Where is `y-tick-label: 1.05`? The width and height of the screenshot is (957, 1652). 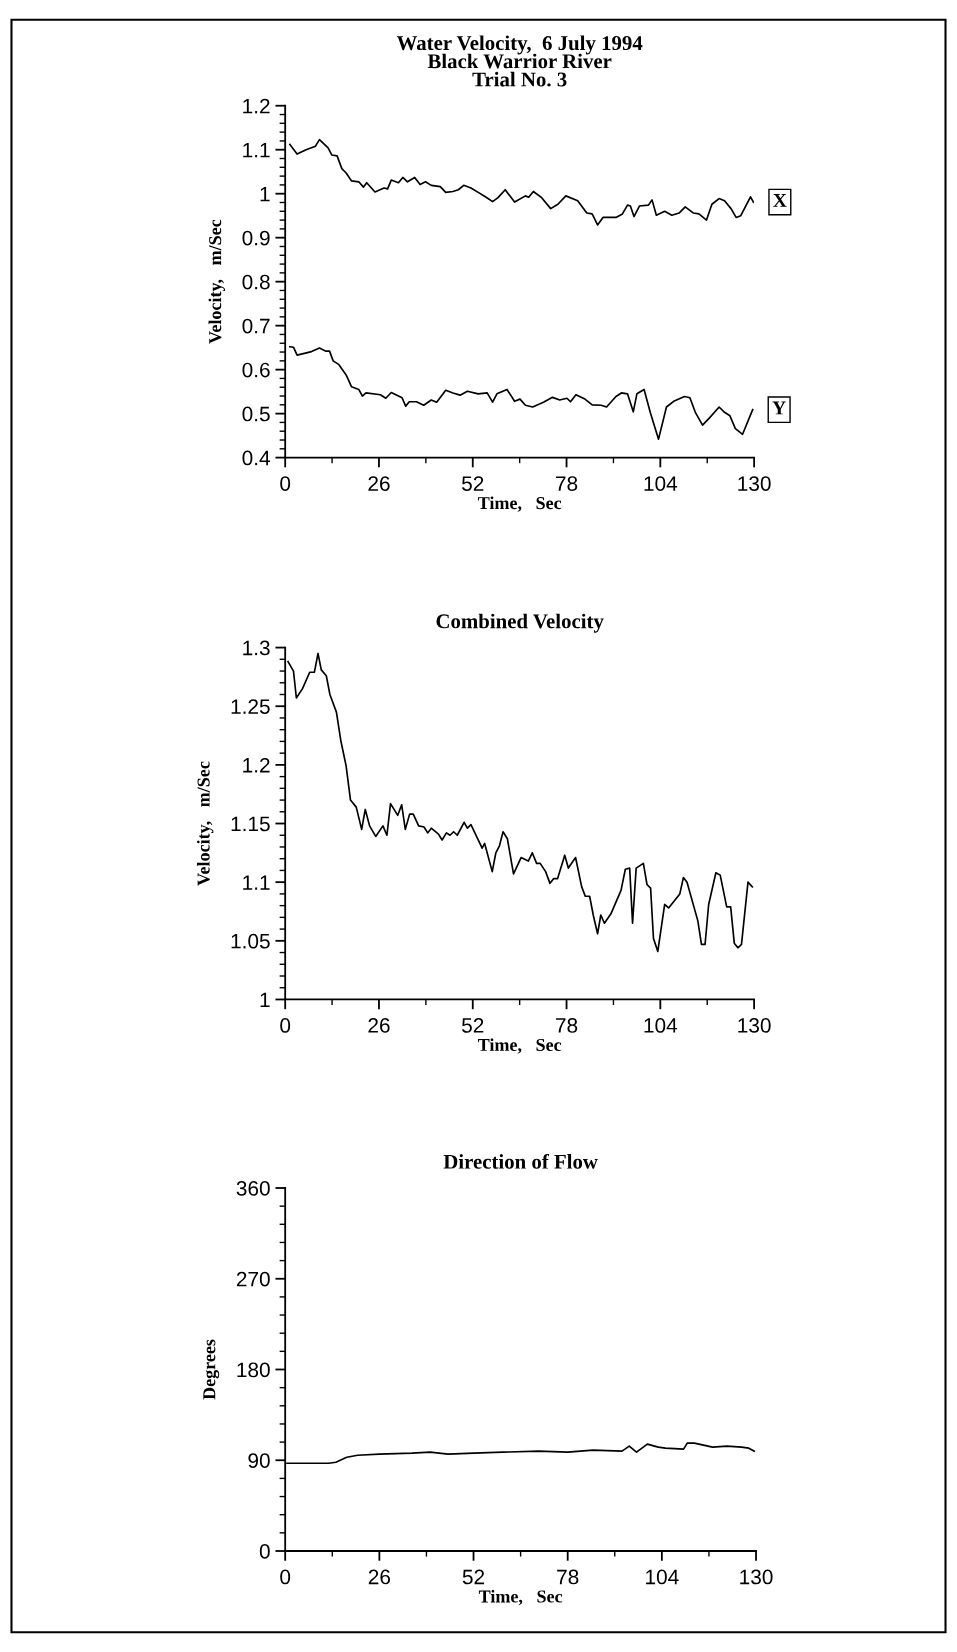
y-tick-label: 1.05 is located at coordinates (250, 941).